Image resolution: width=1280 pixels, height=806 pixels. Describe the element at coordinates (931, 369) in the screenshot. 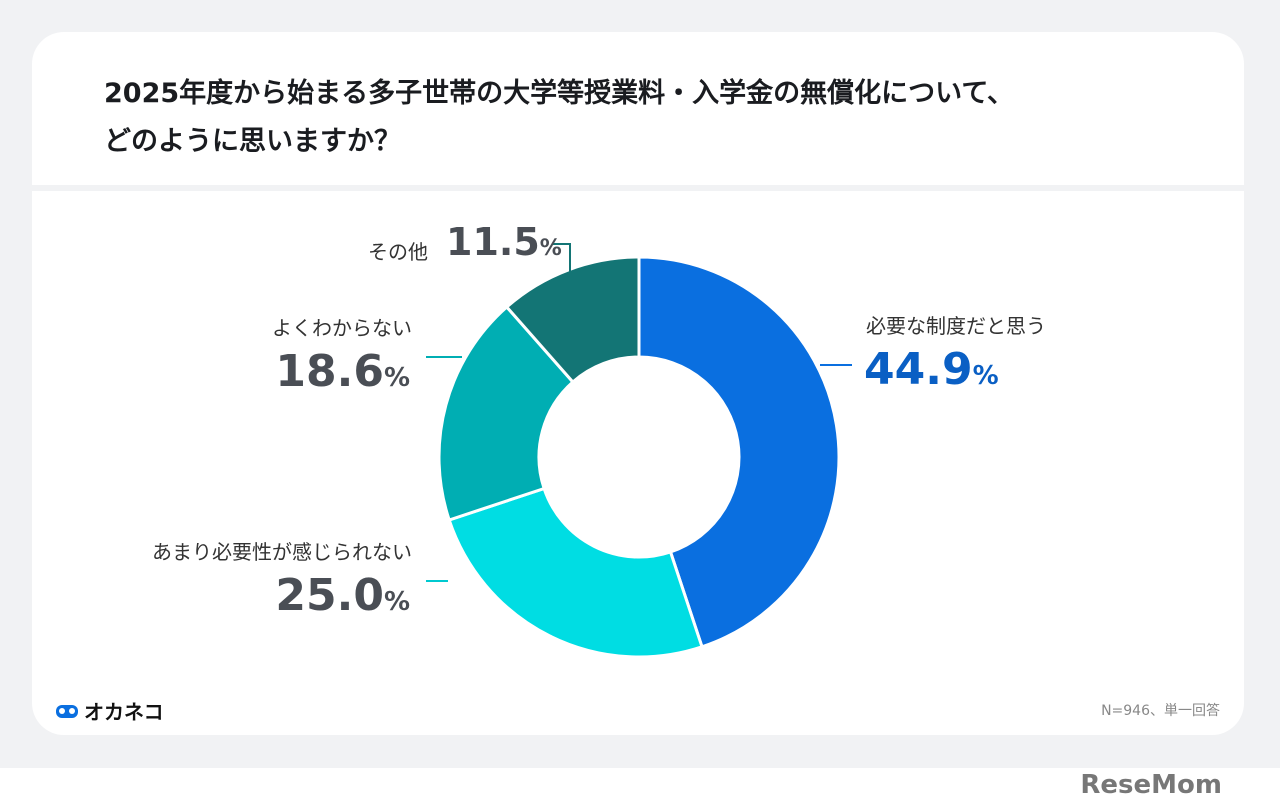

I see `value-0: 44.9%` at that location.